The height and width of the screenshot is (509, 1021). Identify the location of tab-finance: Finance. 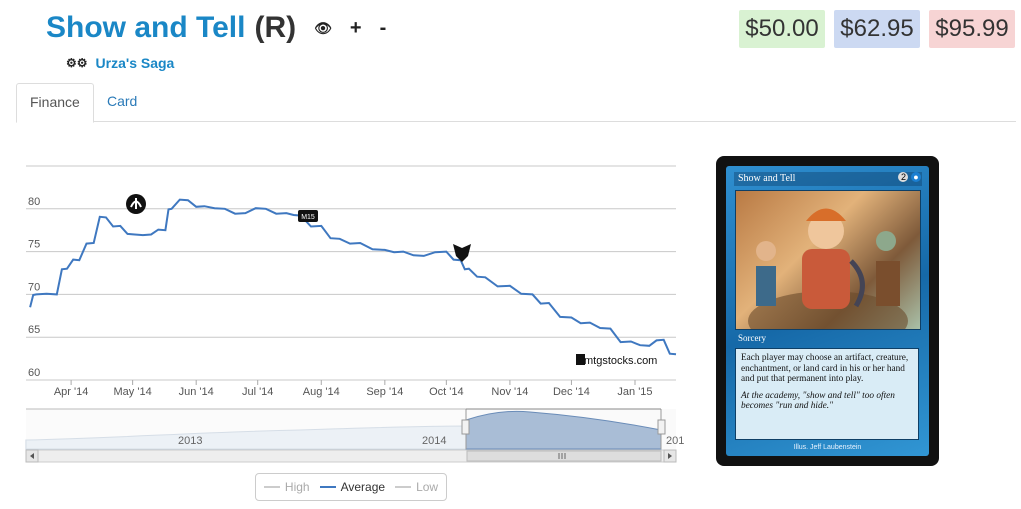
(55, 103).